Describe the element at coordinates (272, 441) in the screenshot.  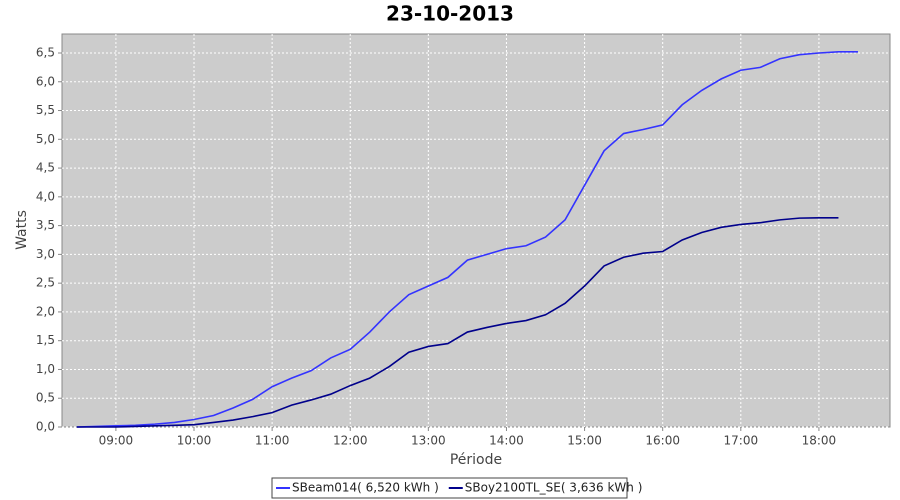
I see `x-tick-label: 11:00` at that location.